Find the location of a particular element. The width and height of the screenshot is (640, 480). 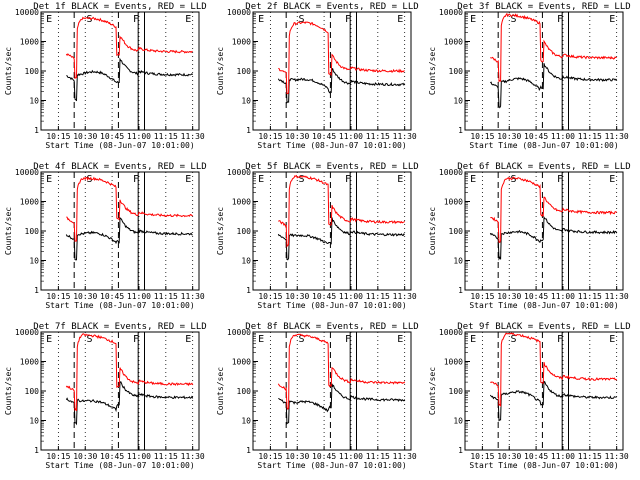

panel-title: Det 5f BLACK = Events, RED = LLD is located at coordinates (331, 167).